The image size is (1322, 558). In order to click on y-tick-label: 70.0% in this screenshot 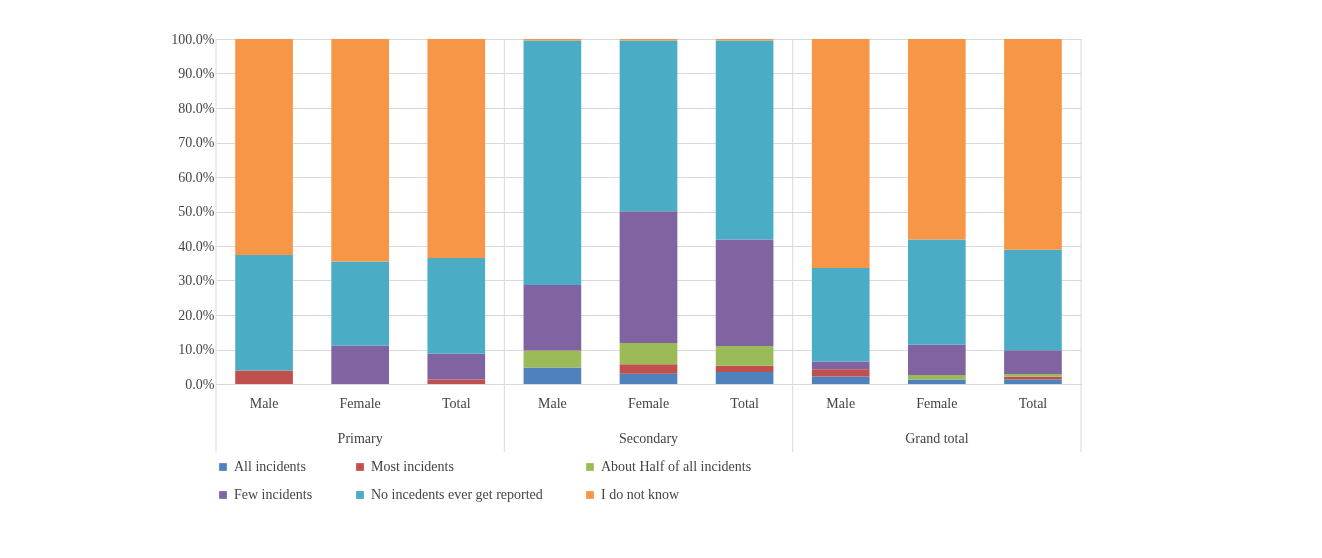, I will do `click(196, 142)`.